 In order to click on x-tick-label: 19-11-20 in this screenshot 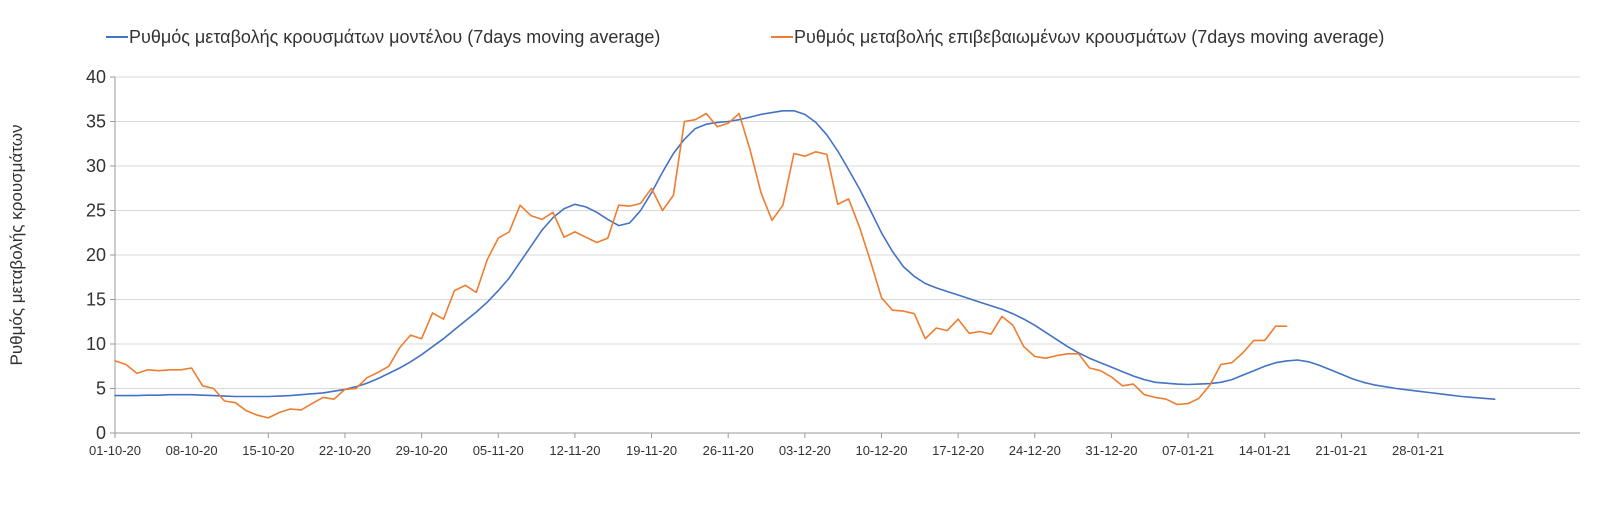, I will do `click(651, 450)`.